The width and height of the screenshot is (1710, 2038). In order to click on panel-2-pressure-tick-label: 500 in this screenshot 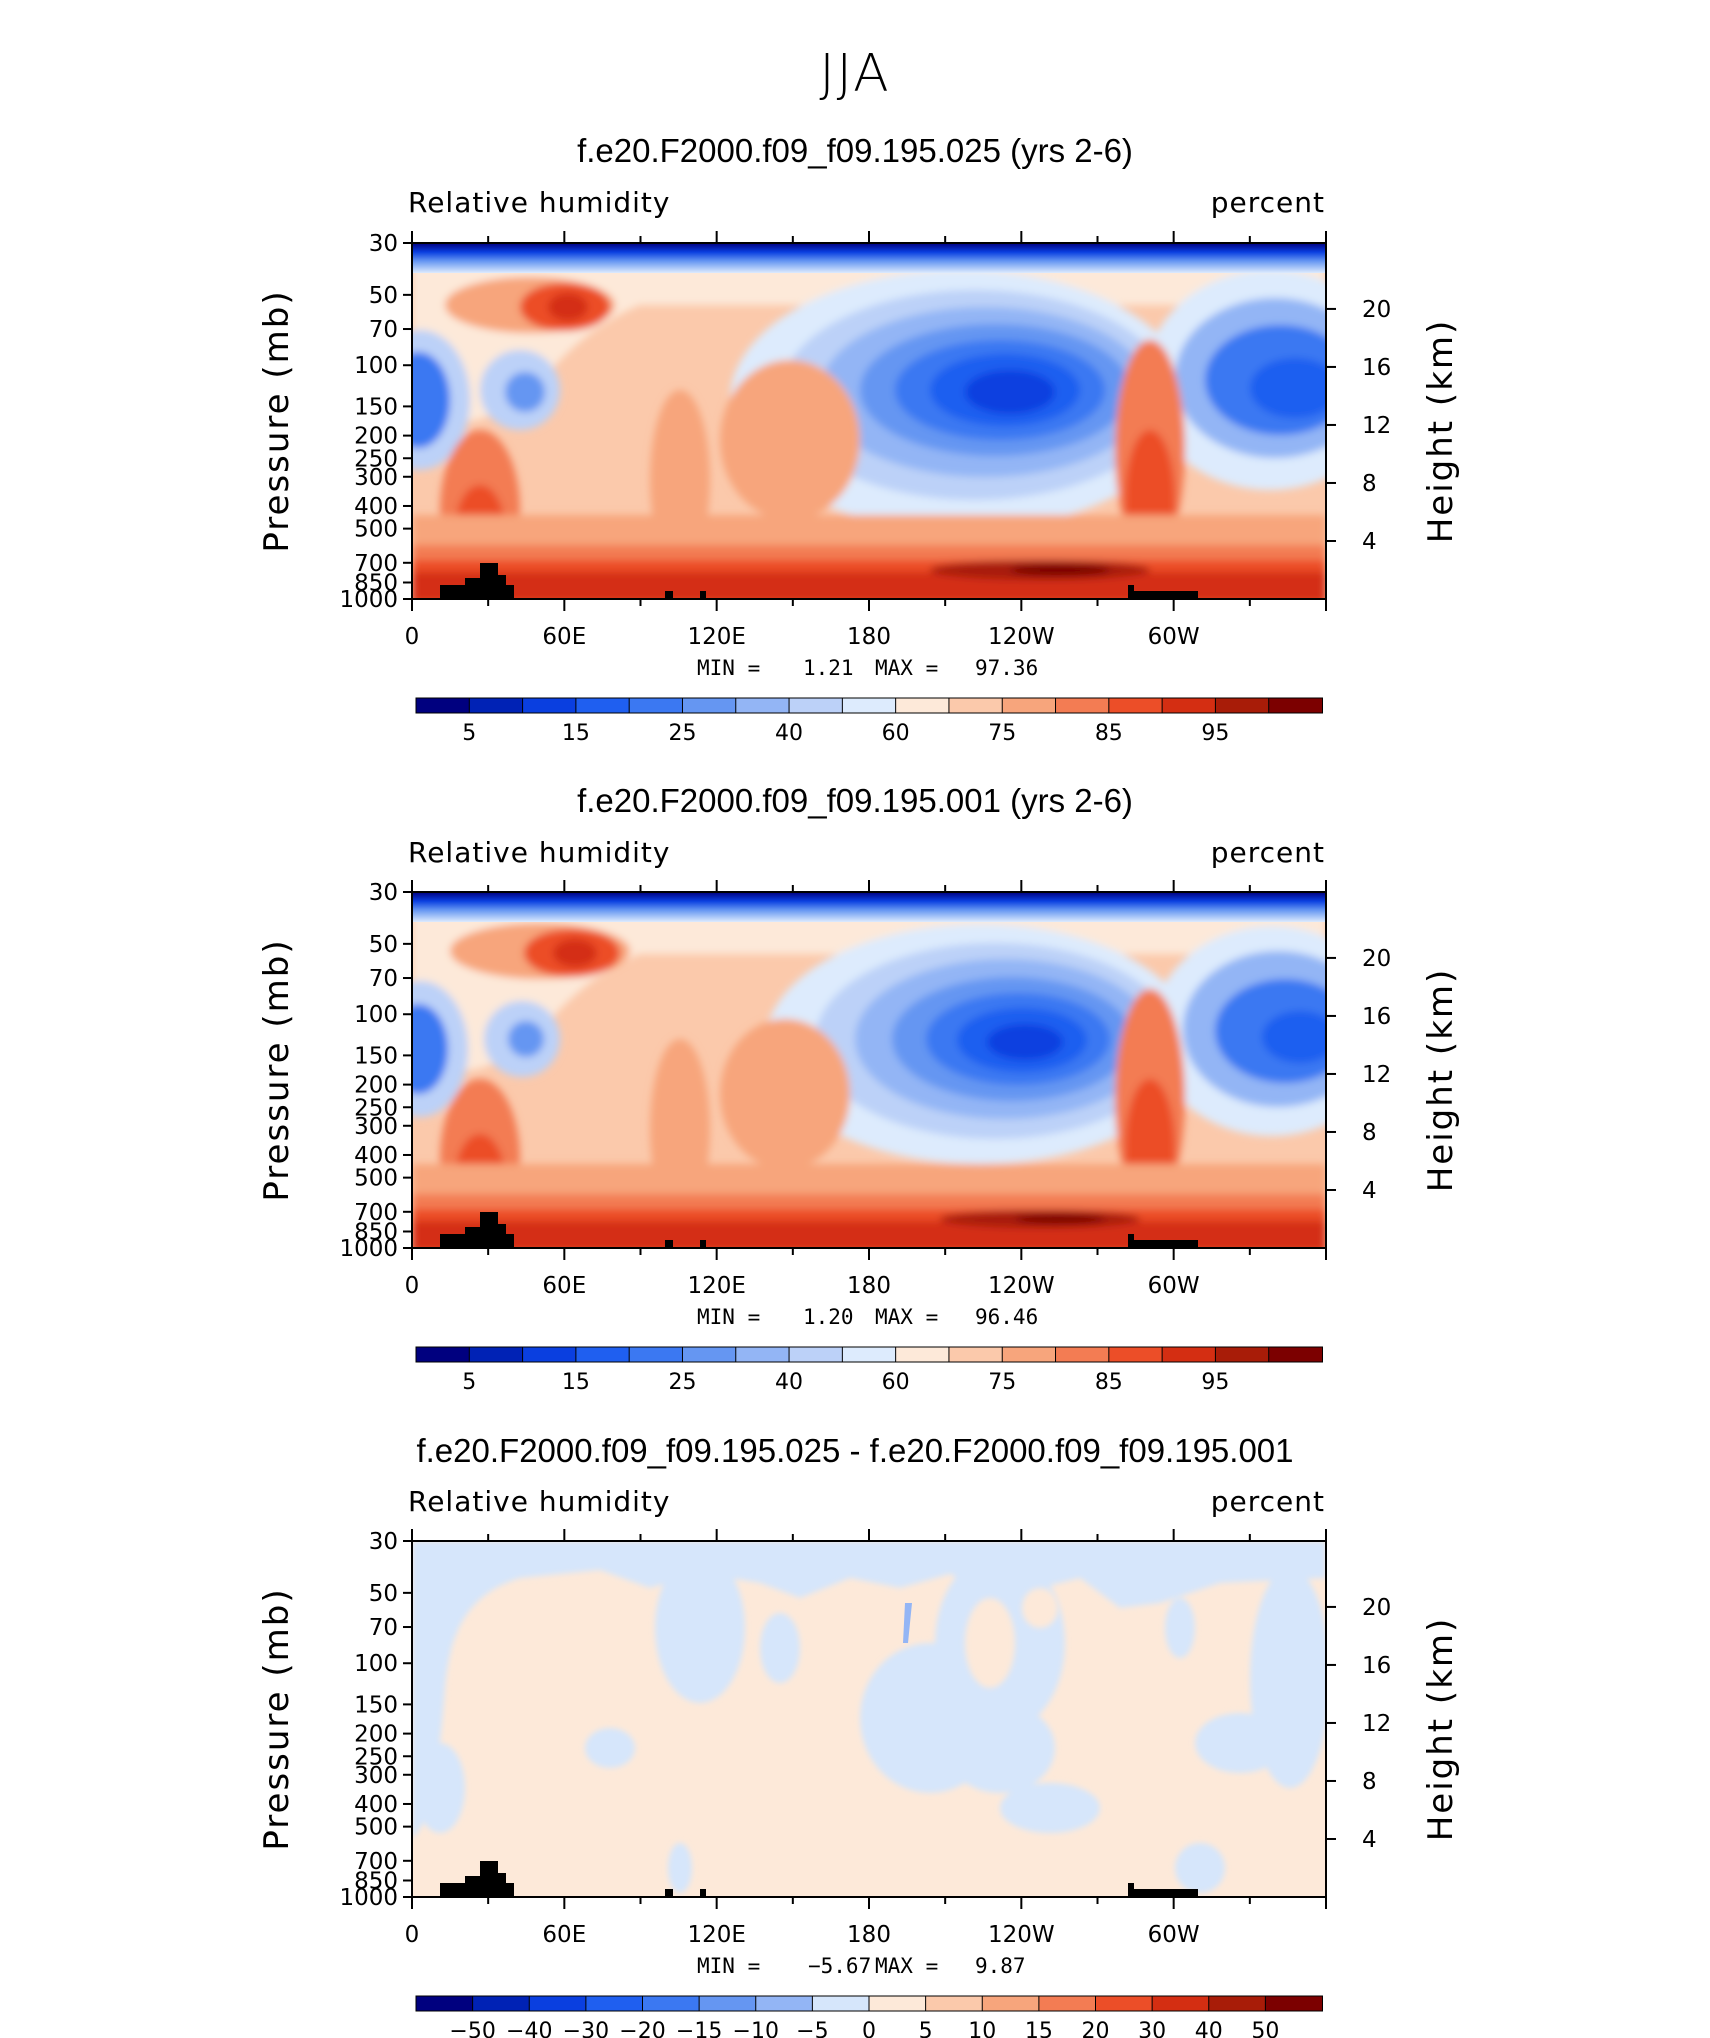, I will do `click(376, 1179)`.